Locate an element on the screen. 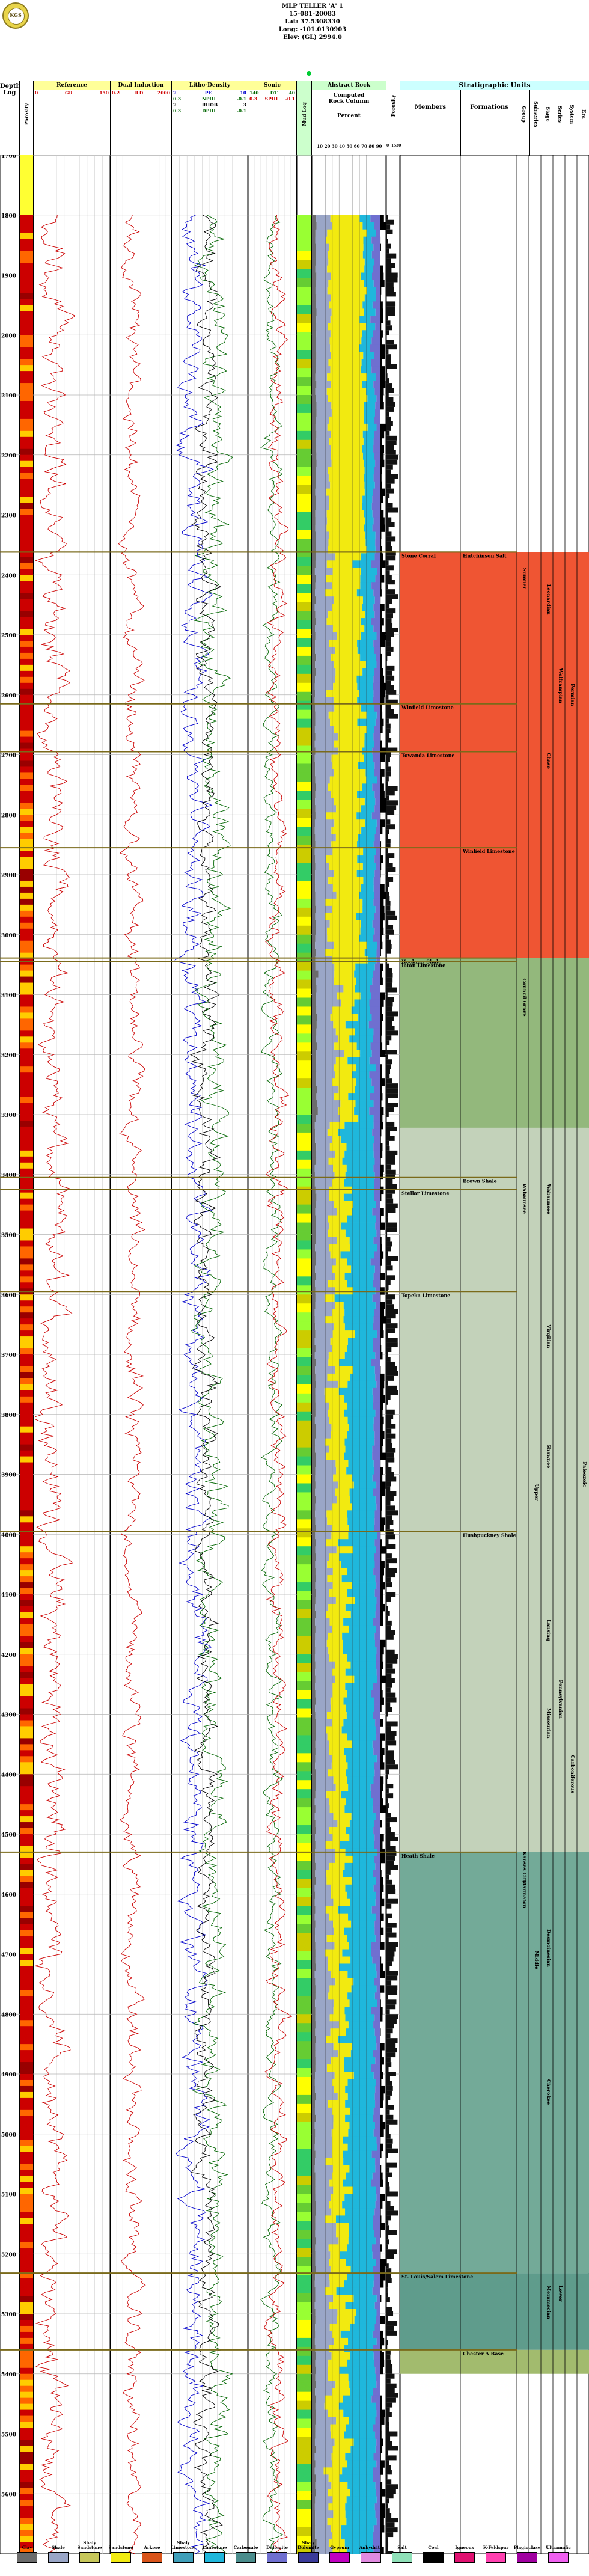 This screenshot has height=2576, width=589. strat-label-series: Pennsylvanian is located at coordinates (561, 1699).